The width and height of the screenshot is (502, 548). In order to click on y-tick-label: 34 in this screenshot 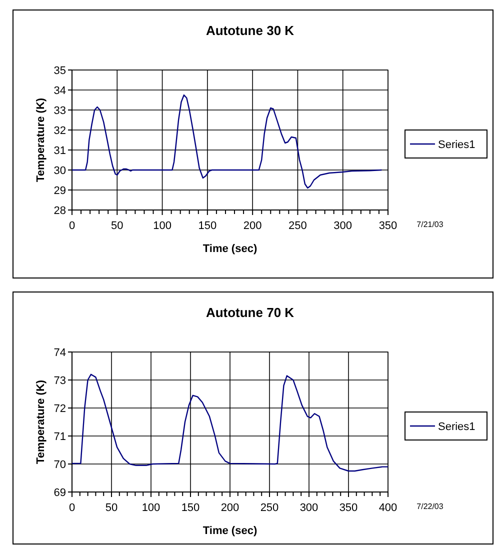, I will do `click(60, 91)`.